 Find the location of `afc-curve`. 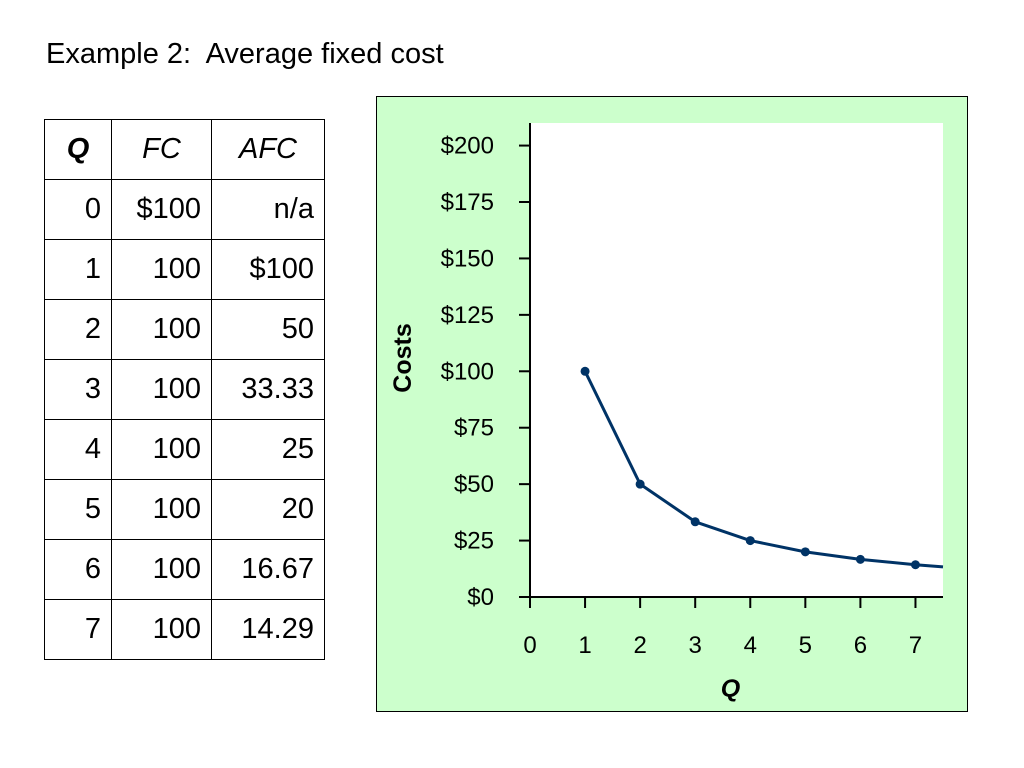

afc-curve is located at coordinates (763, 469).